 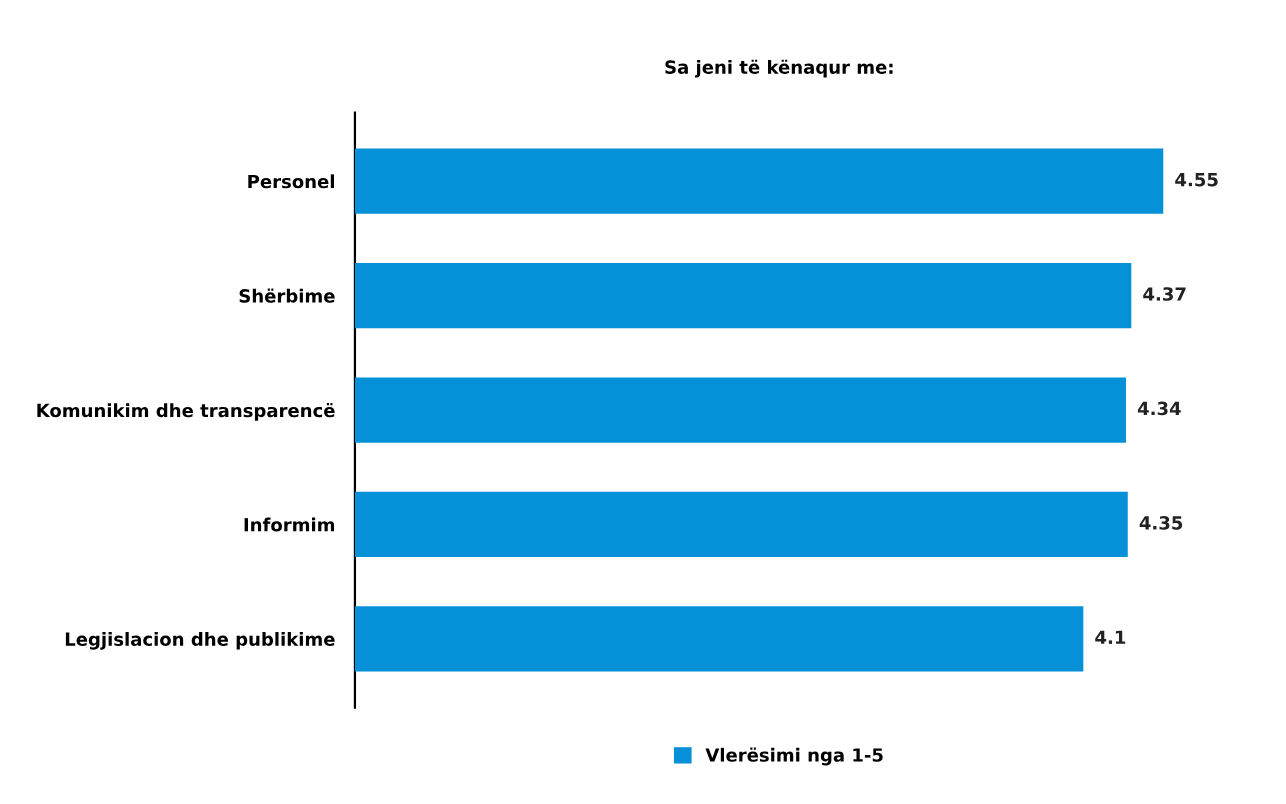 I want to click on data-label: 4.1, so click(x=1110, y=637).